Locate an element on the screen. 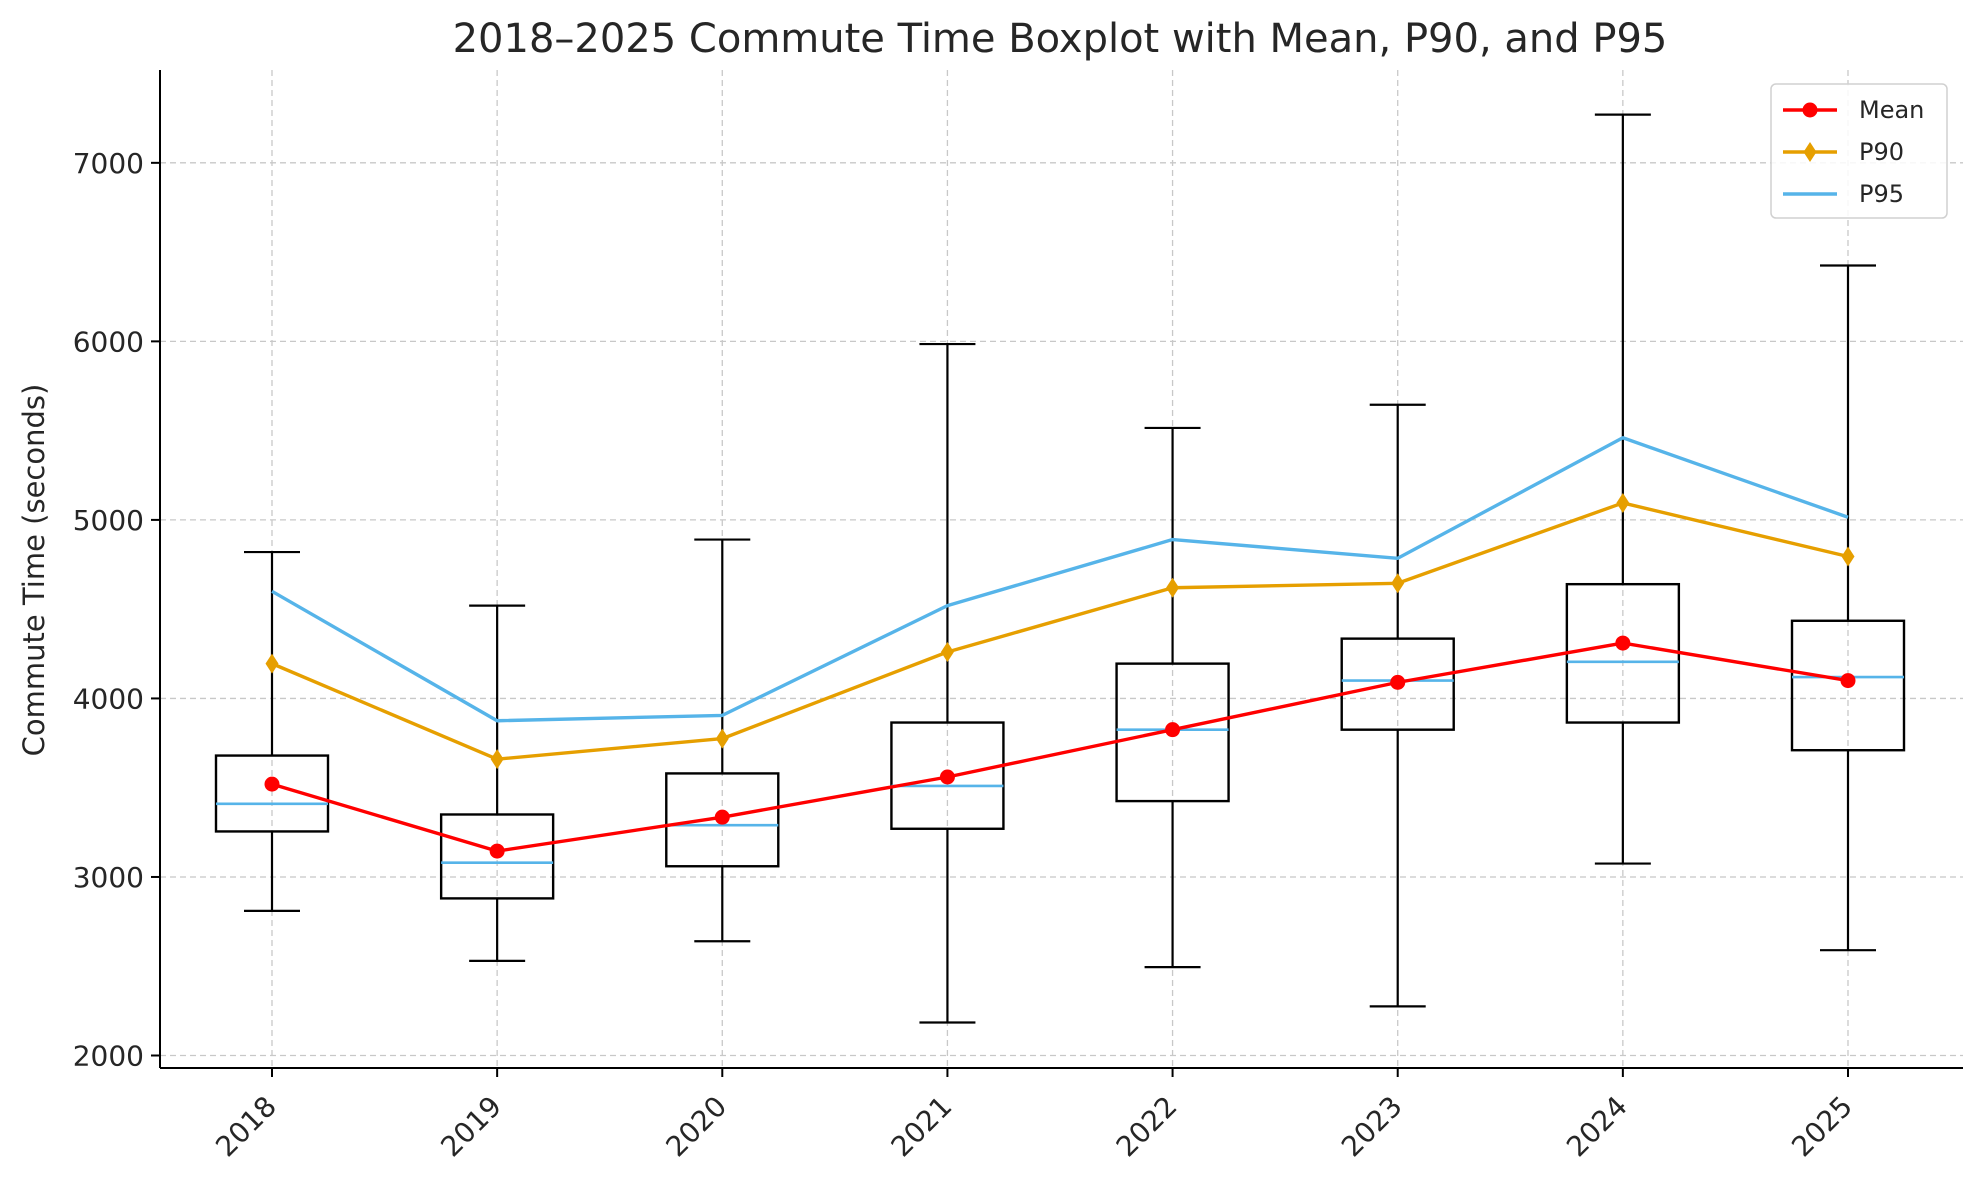  y-axis-label: Commute Time (seconds) is located at coordinates (34, 570).